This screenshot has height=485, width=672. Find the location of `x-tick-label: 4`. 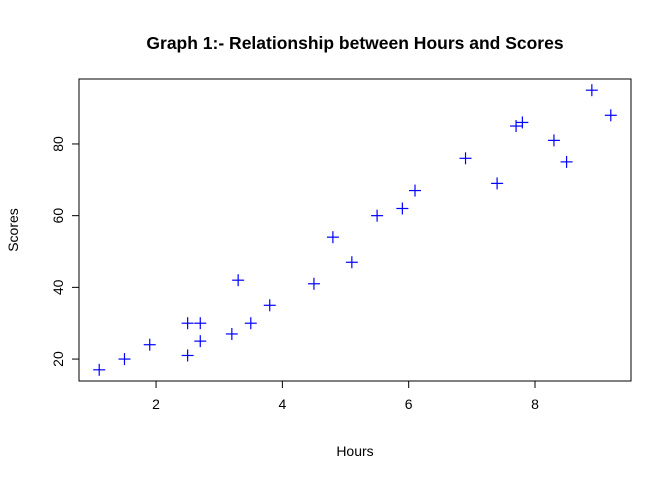

x-tick-label: 4 is located at coordinates (282, 404).